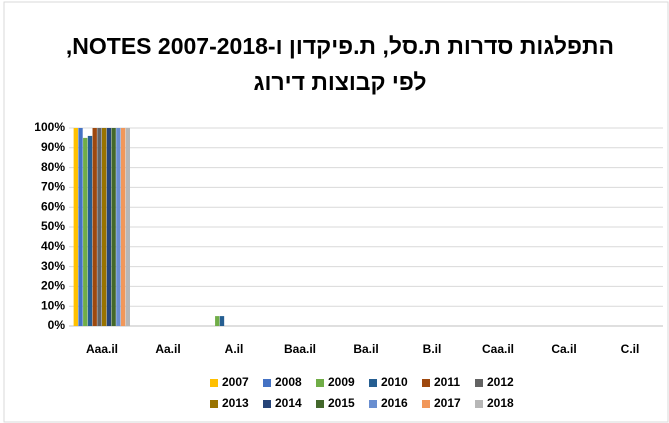 Image resolution: width=669 pixels, height=423 pixels. What do you see at coordinates (498, 349) in the screenshot?
I see `x-tick-label: Caa.il` at bounding box center [498, 349].